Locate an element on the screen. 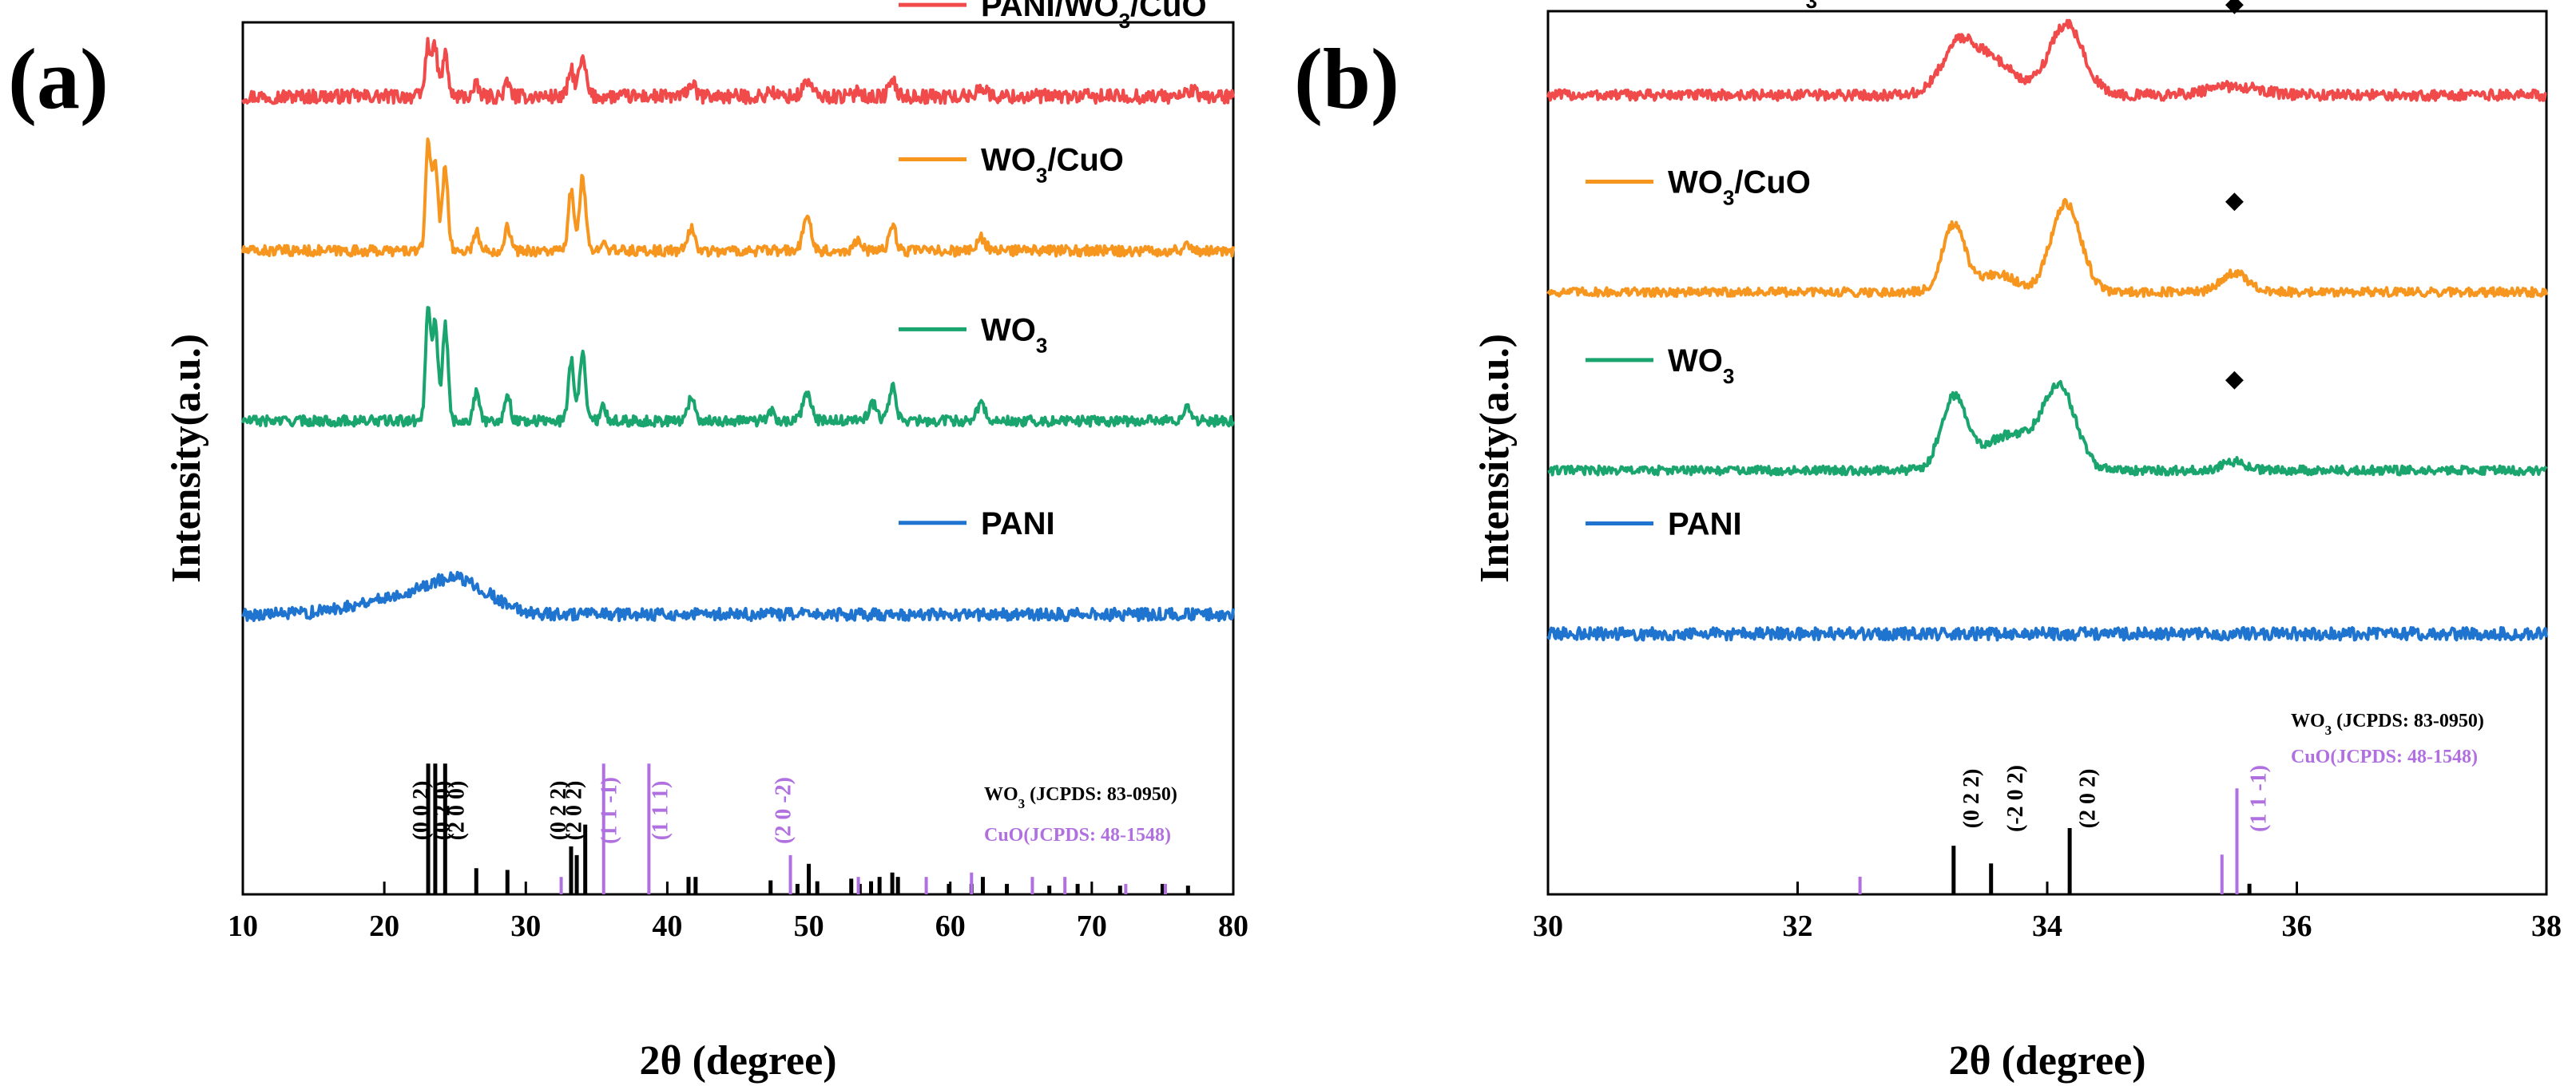  x-tick-label-40: 40 is located at coordinates (667, 927).